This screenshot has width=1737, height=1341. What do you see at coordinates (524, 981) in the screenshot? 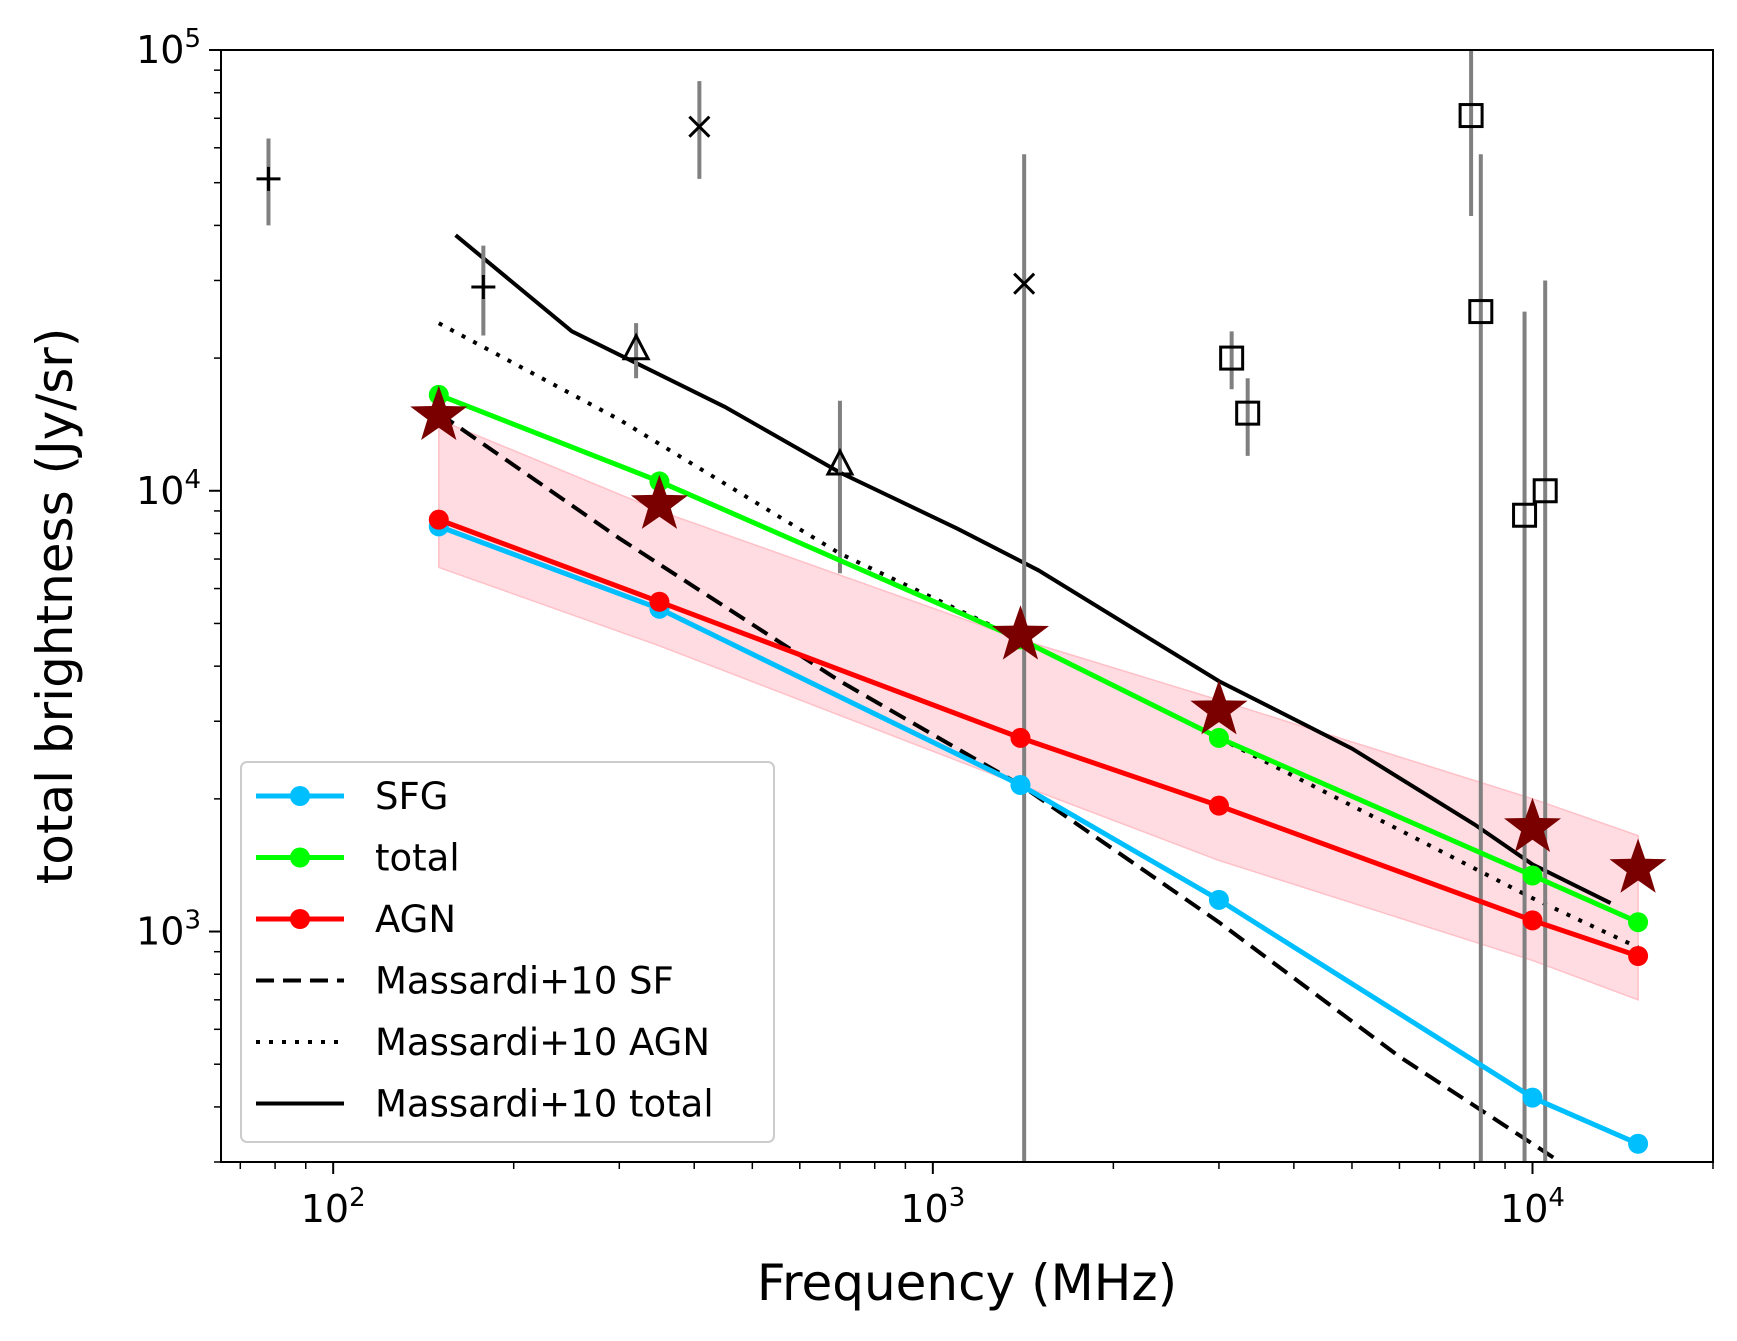
I see `legend-label-massardi-10-sf: Massardi+10 SF` at bounding box center [524, 981].